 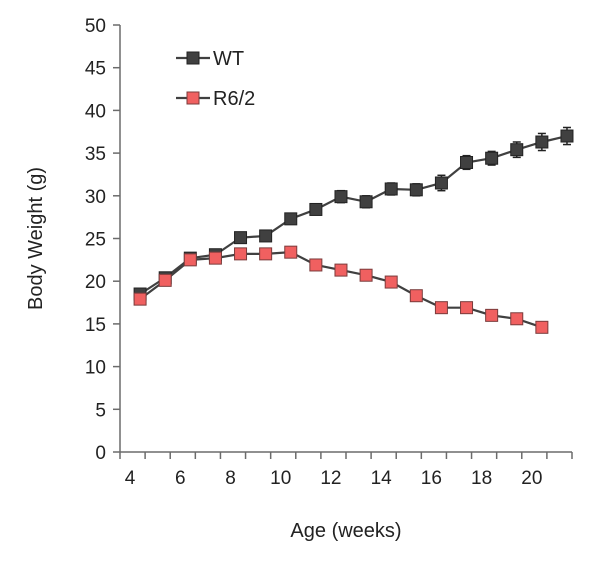 I want to click on y-tick-label: 25, so click(x=95, y=240).